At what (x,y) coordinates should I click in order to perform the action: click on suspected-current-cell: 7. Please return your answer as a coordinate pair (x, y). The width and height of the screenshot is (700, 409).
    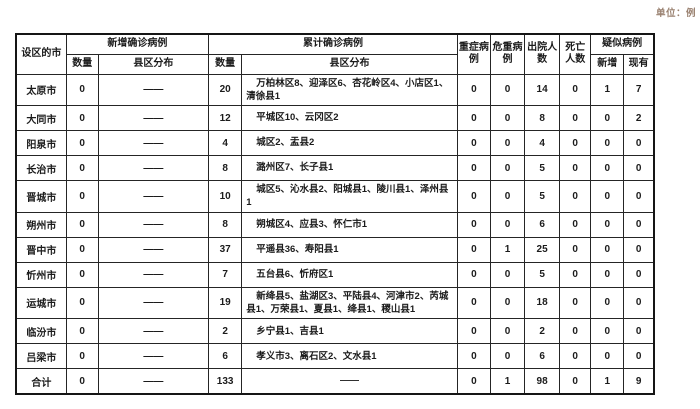
    Looking at the image, I should click on (639, 90).